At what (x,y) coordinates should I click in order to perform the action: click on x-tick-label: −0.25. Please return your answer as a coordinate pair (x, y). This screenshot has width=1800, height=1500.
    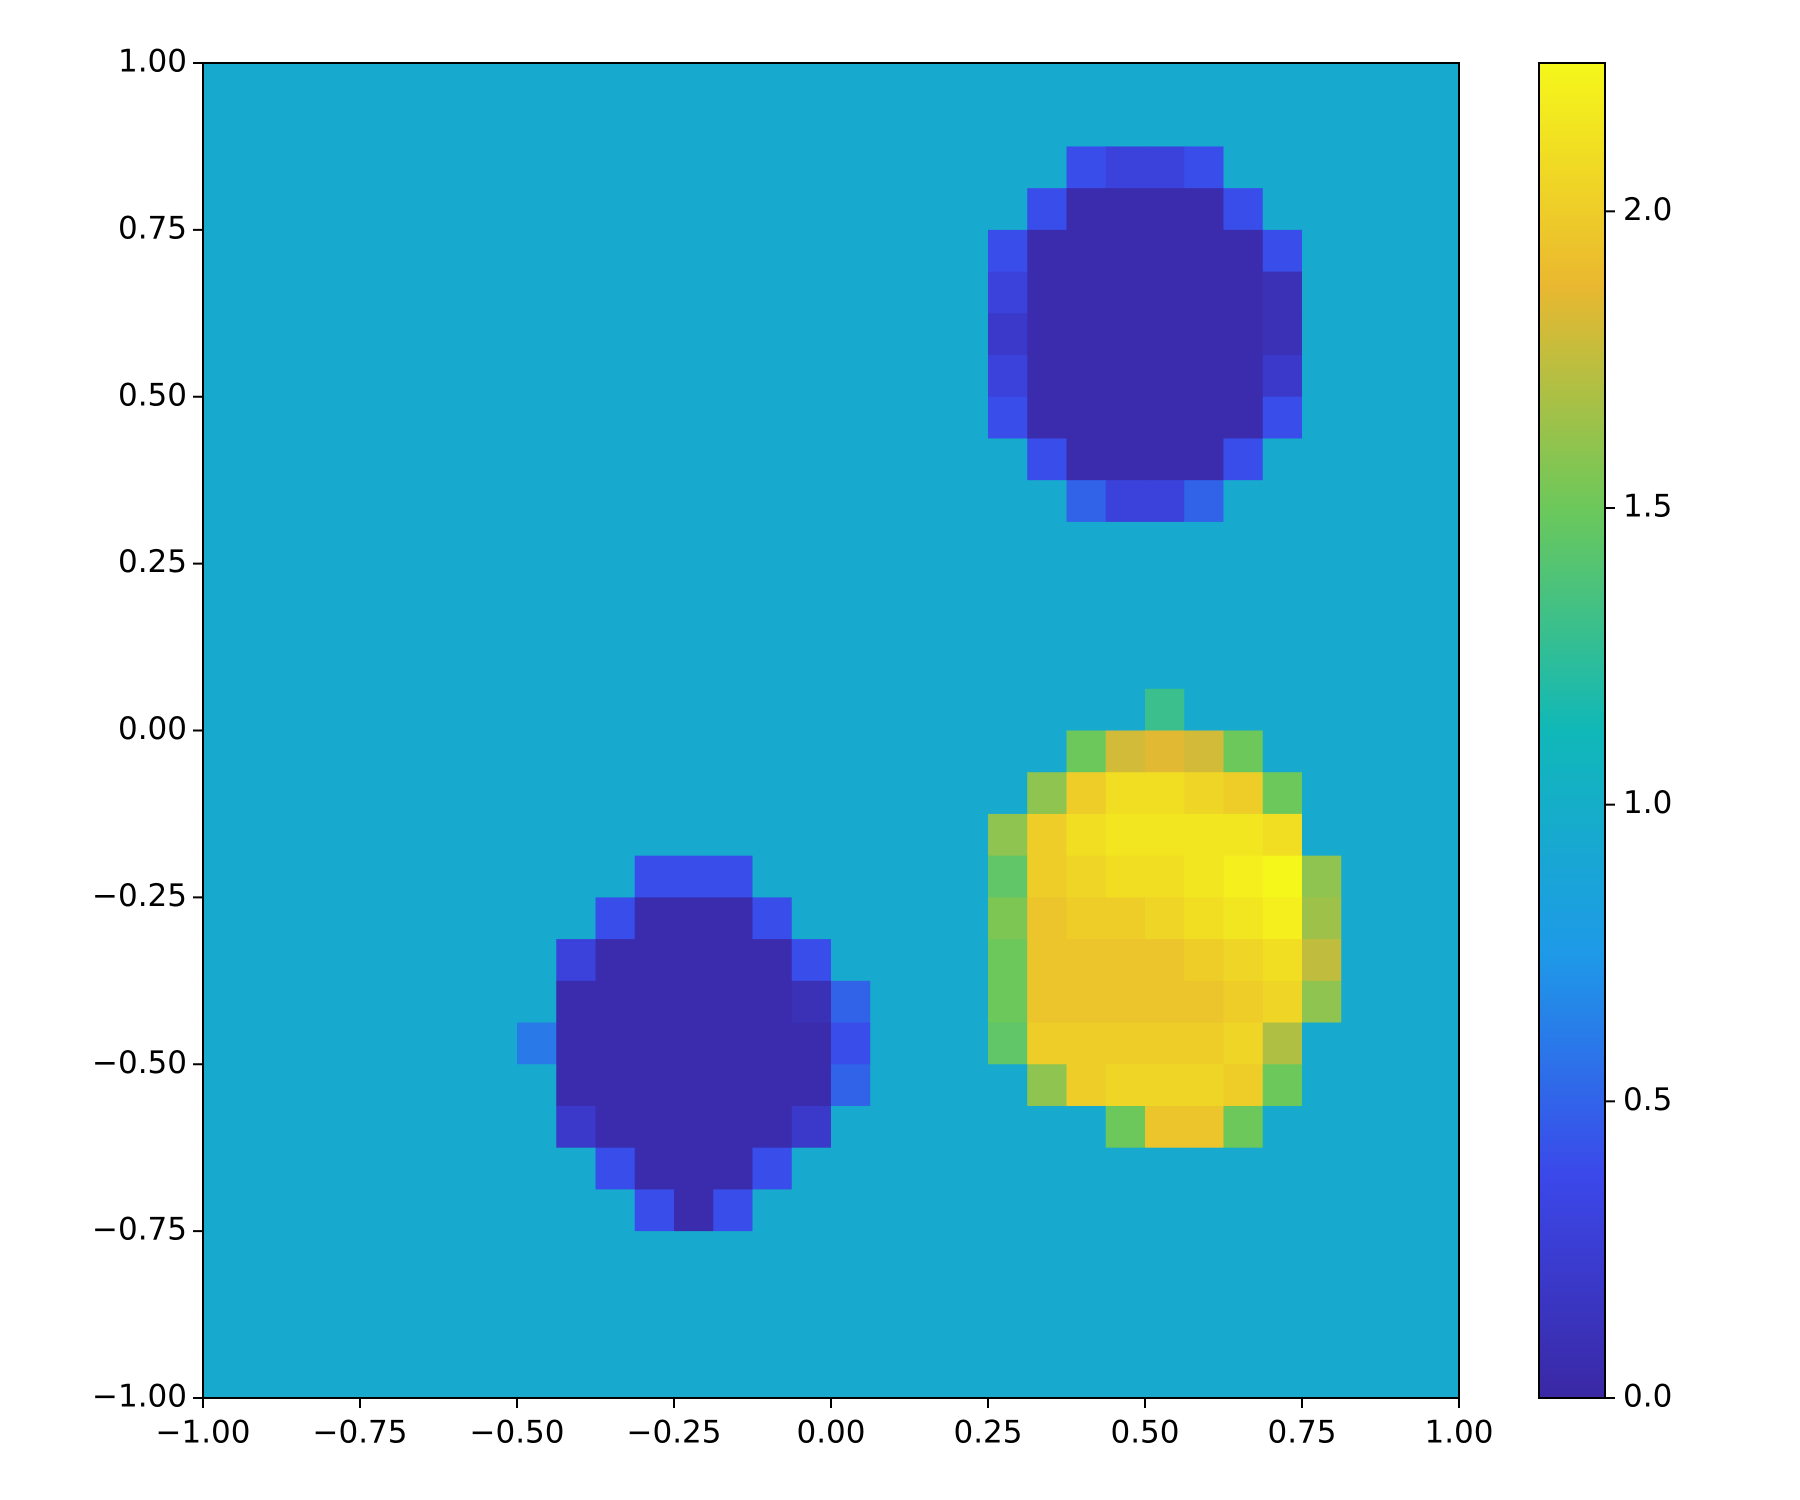
    Looking at the image, I should click on (674, 1433).